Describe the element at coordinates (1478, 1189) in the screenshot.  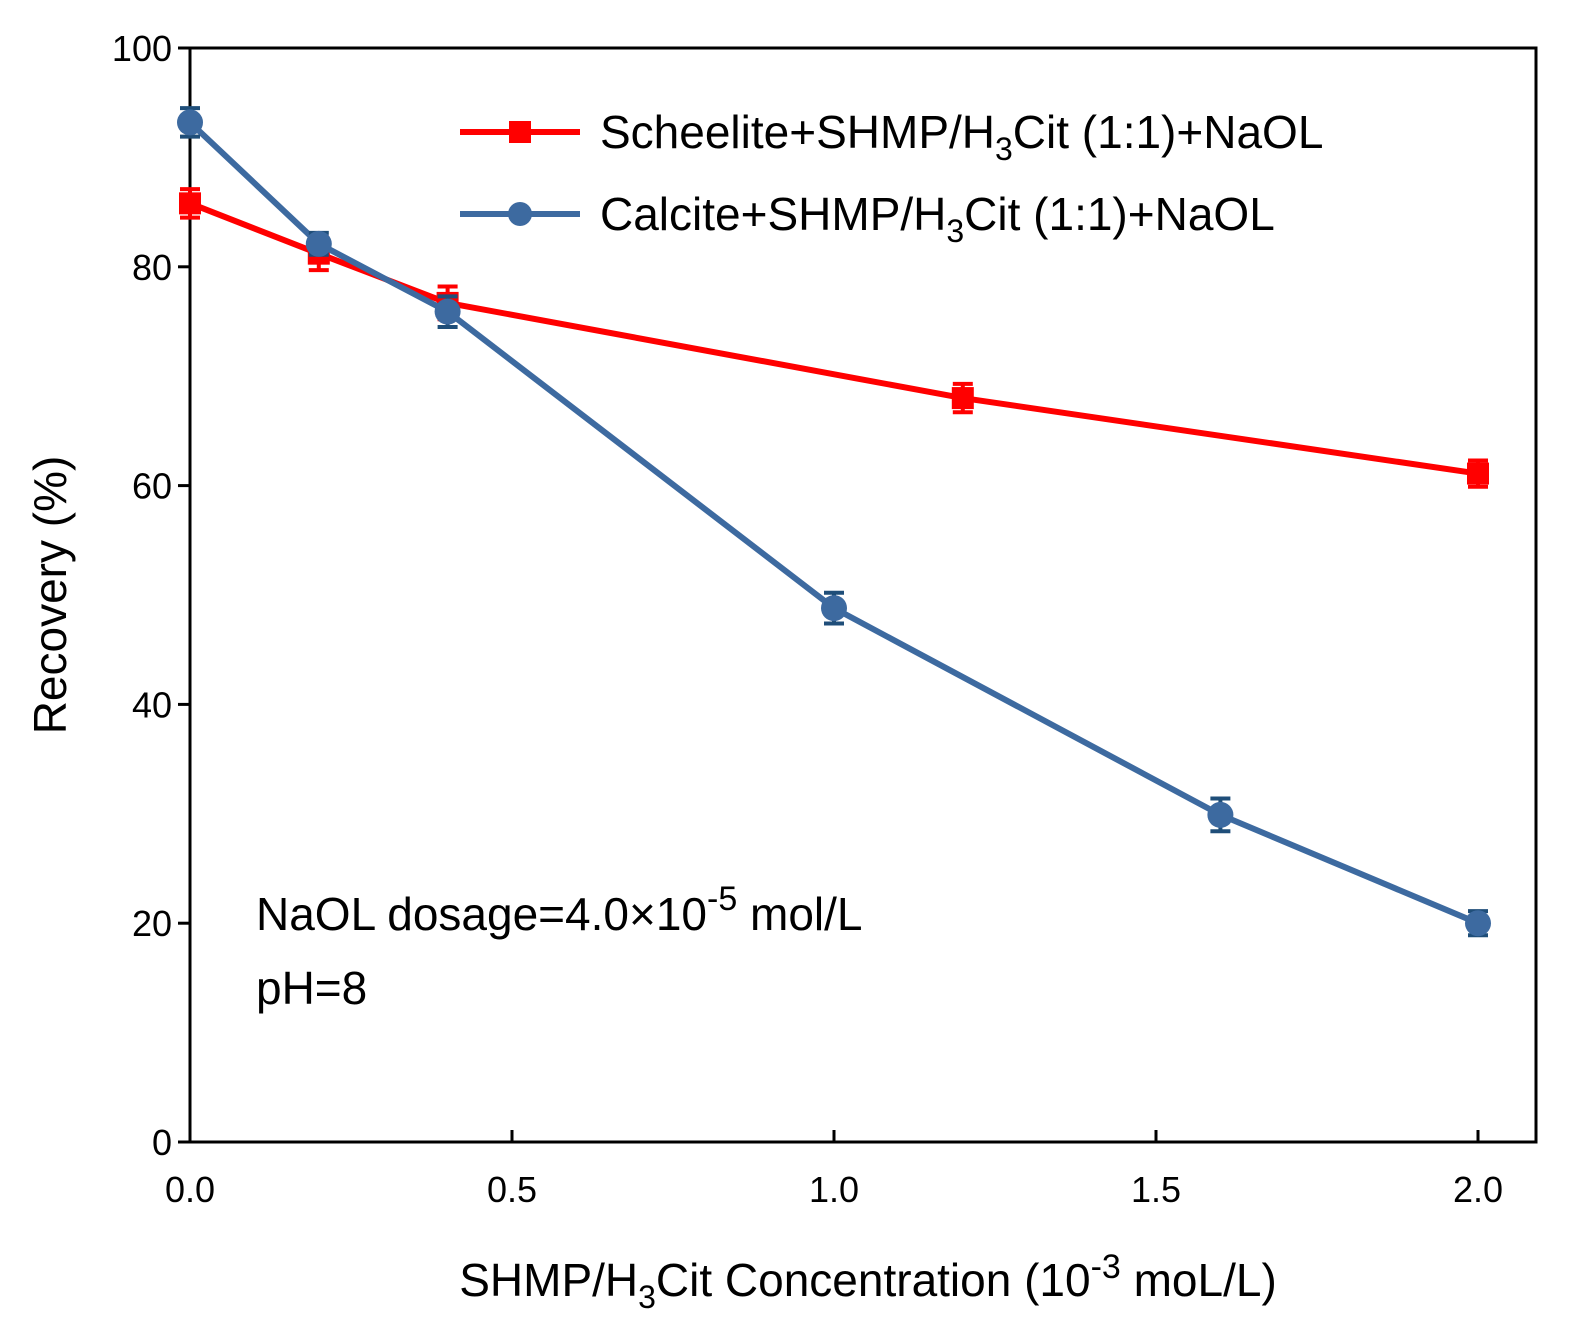
I see `x-tick-label: 2.0` at that location.